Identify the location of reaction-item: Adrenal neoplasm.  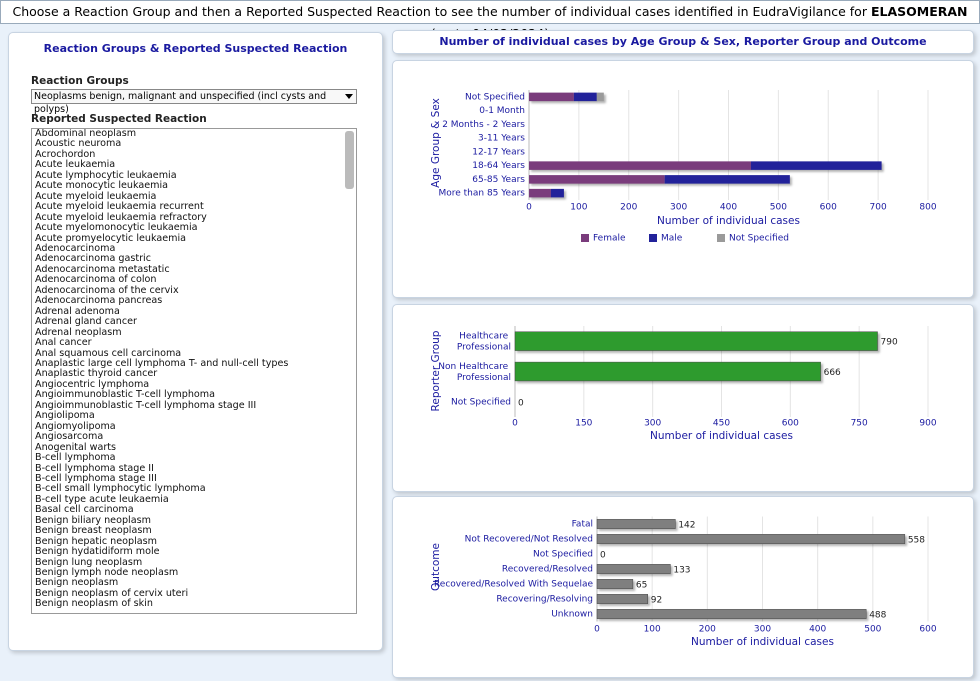
(78, 332).